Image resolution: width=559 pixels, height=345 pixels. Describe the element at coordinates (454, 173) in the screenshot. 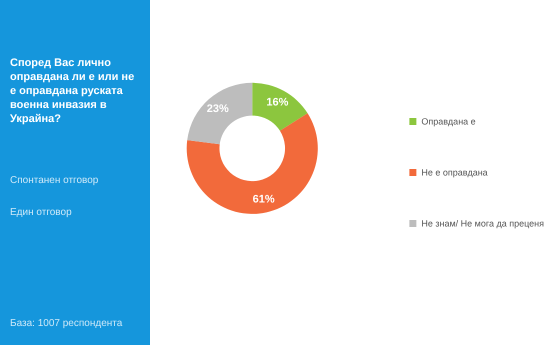

I see `legend-label: Не е оправдана` at that location.